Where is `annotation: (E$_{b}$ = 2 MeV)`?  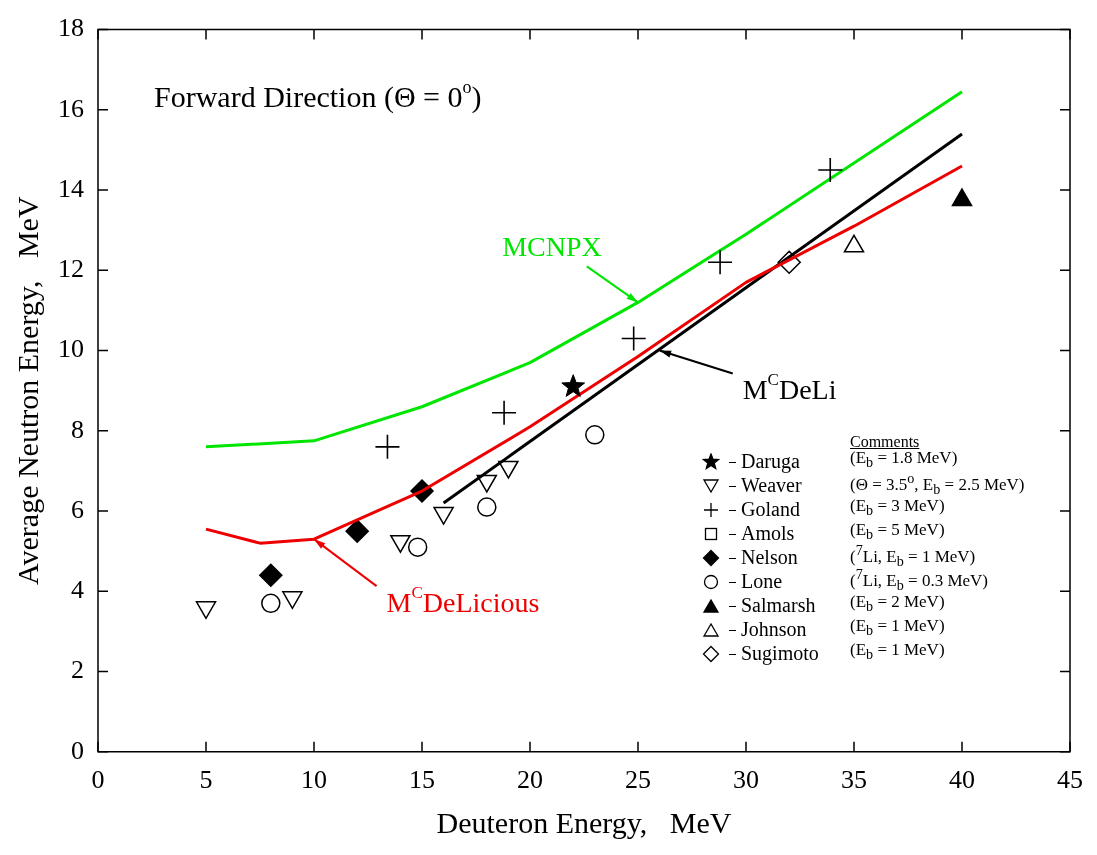 annotation: (E$_{b}$ = 2 MeV) is located at coordinates (897, 604).